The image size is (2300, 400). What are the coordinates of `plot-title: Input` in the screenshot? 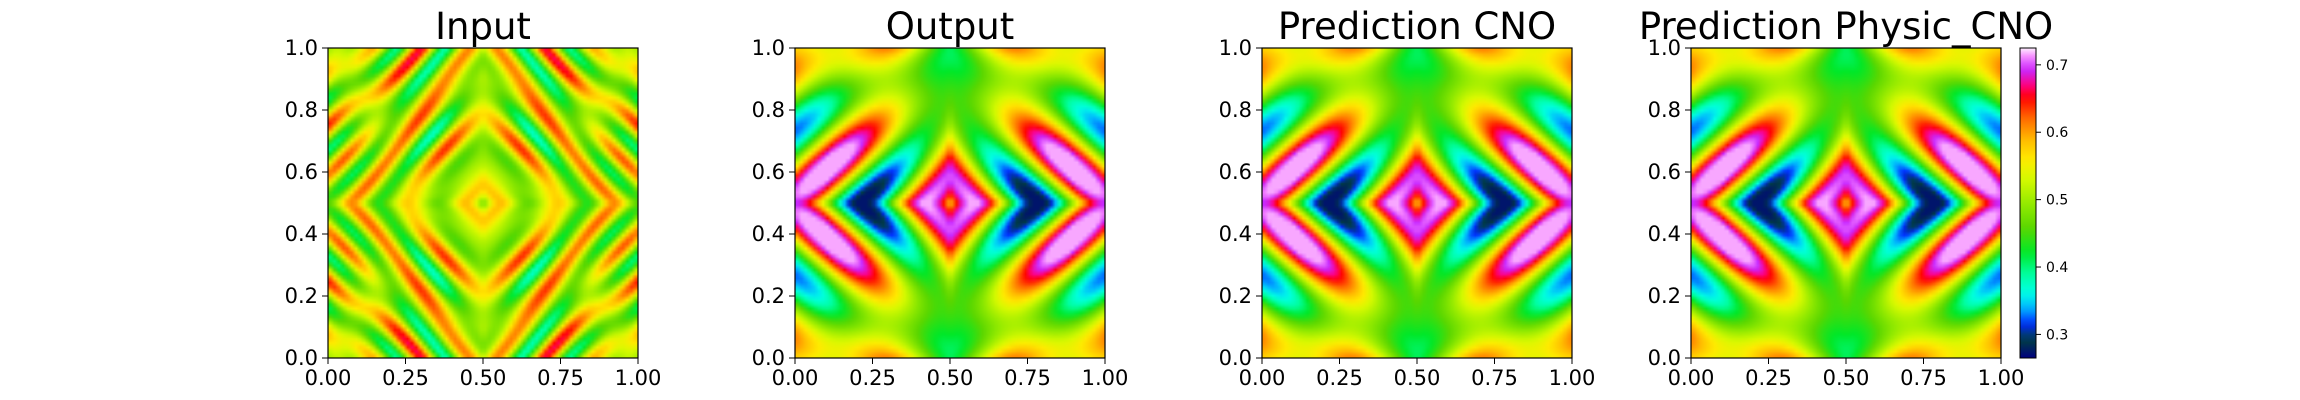 It's located at (483, 26).